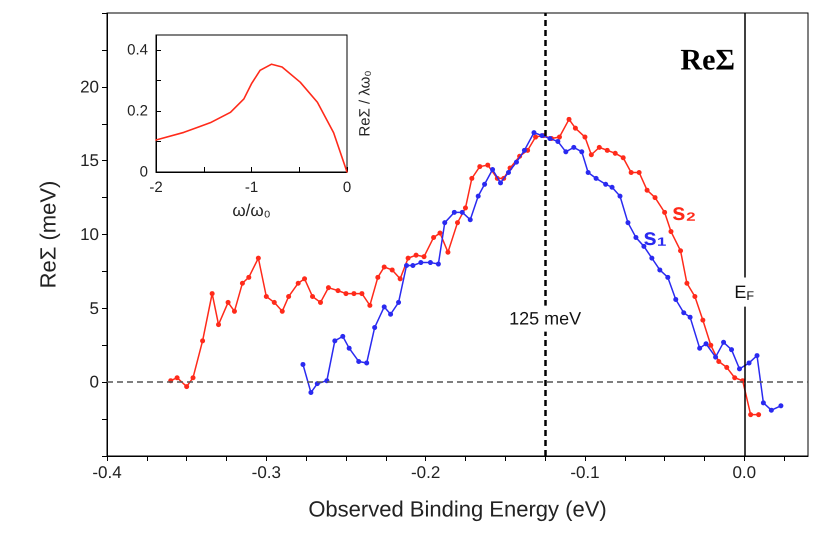 This screenshot has height=542, width=816. Describe the element at coordinates (137, 50) in the screenshot. I see `y-tick-label: 0.4` at that location.